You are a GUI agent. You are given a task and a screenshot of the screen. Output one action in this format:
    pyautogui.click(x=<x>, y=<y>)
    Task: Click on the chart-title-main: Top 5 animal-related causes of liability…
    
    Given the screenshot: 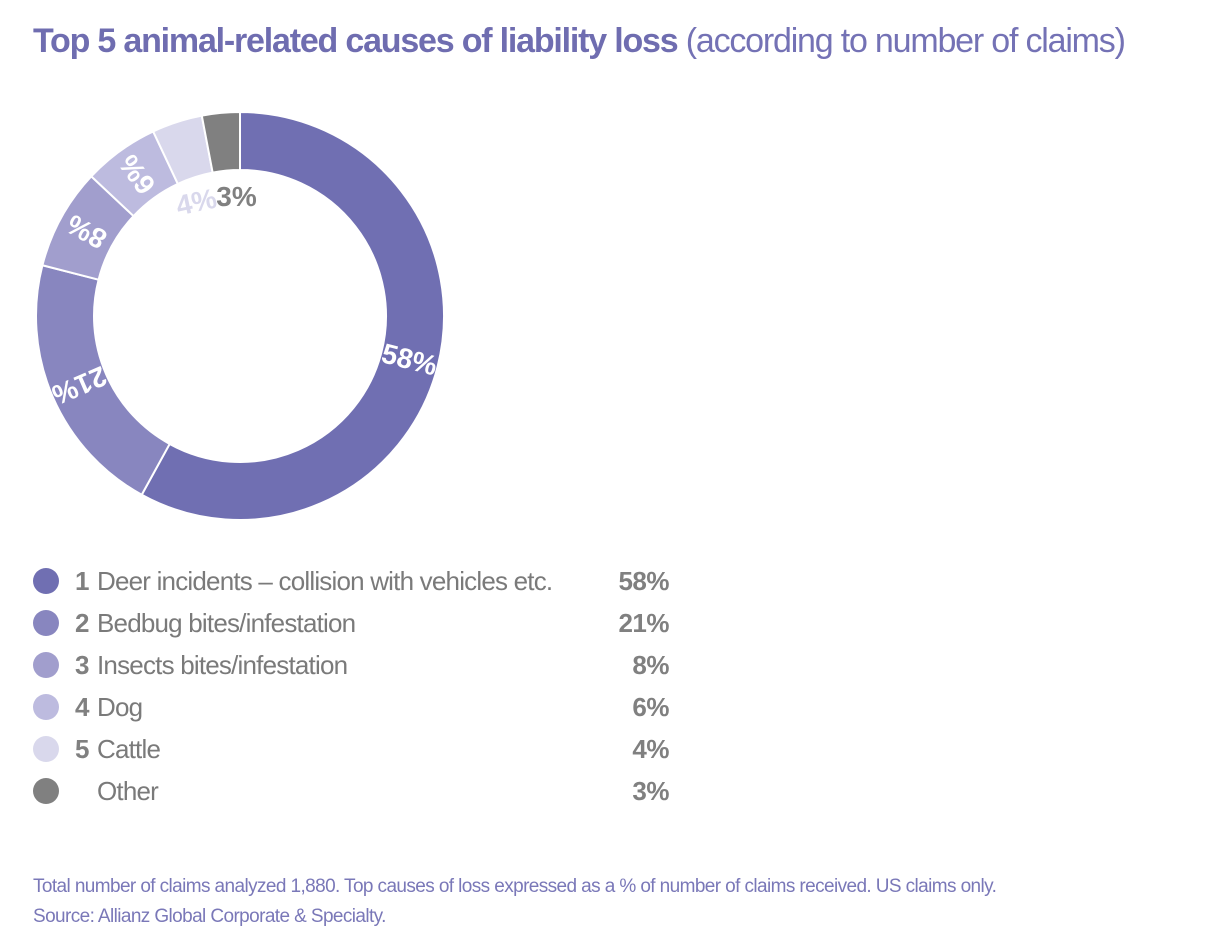 What is the action you would take?
    pyautogui.click(x=356, y=41)
    